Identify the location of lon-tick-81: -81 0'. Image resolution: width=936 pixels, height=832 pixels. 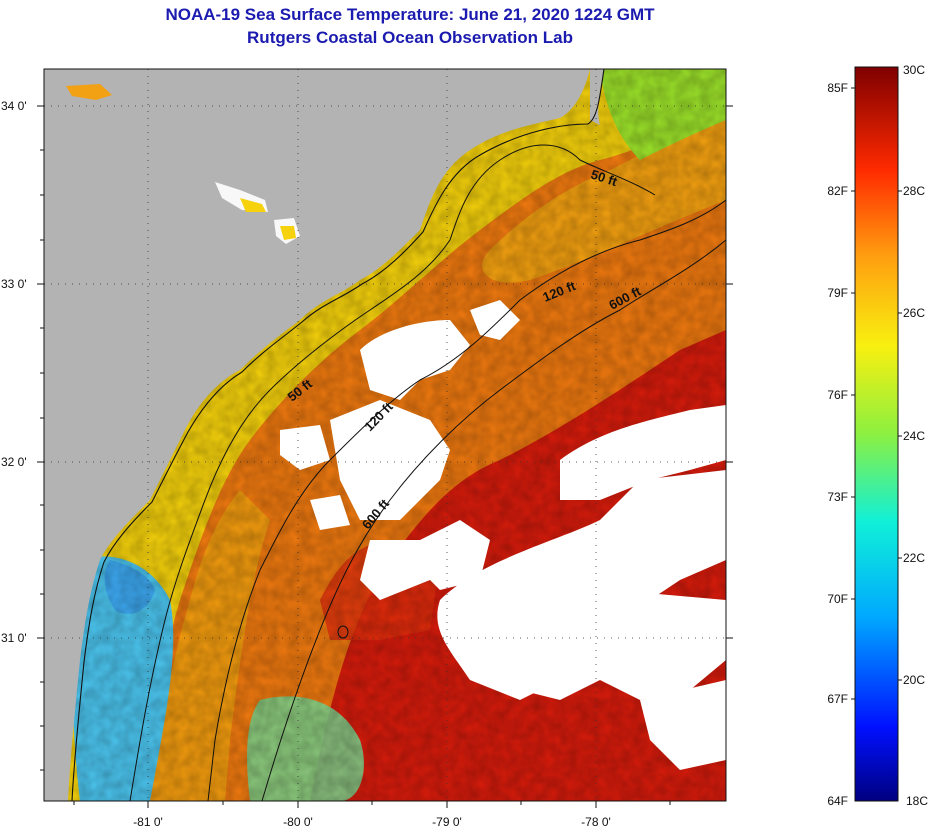
(148, 822).